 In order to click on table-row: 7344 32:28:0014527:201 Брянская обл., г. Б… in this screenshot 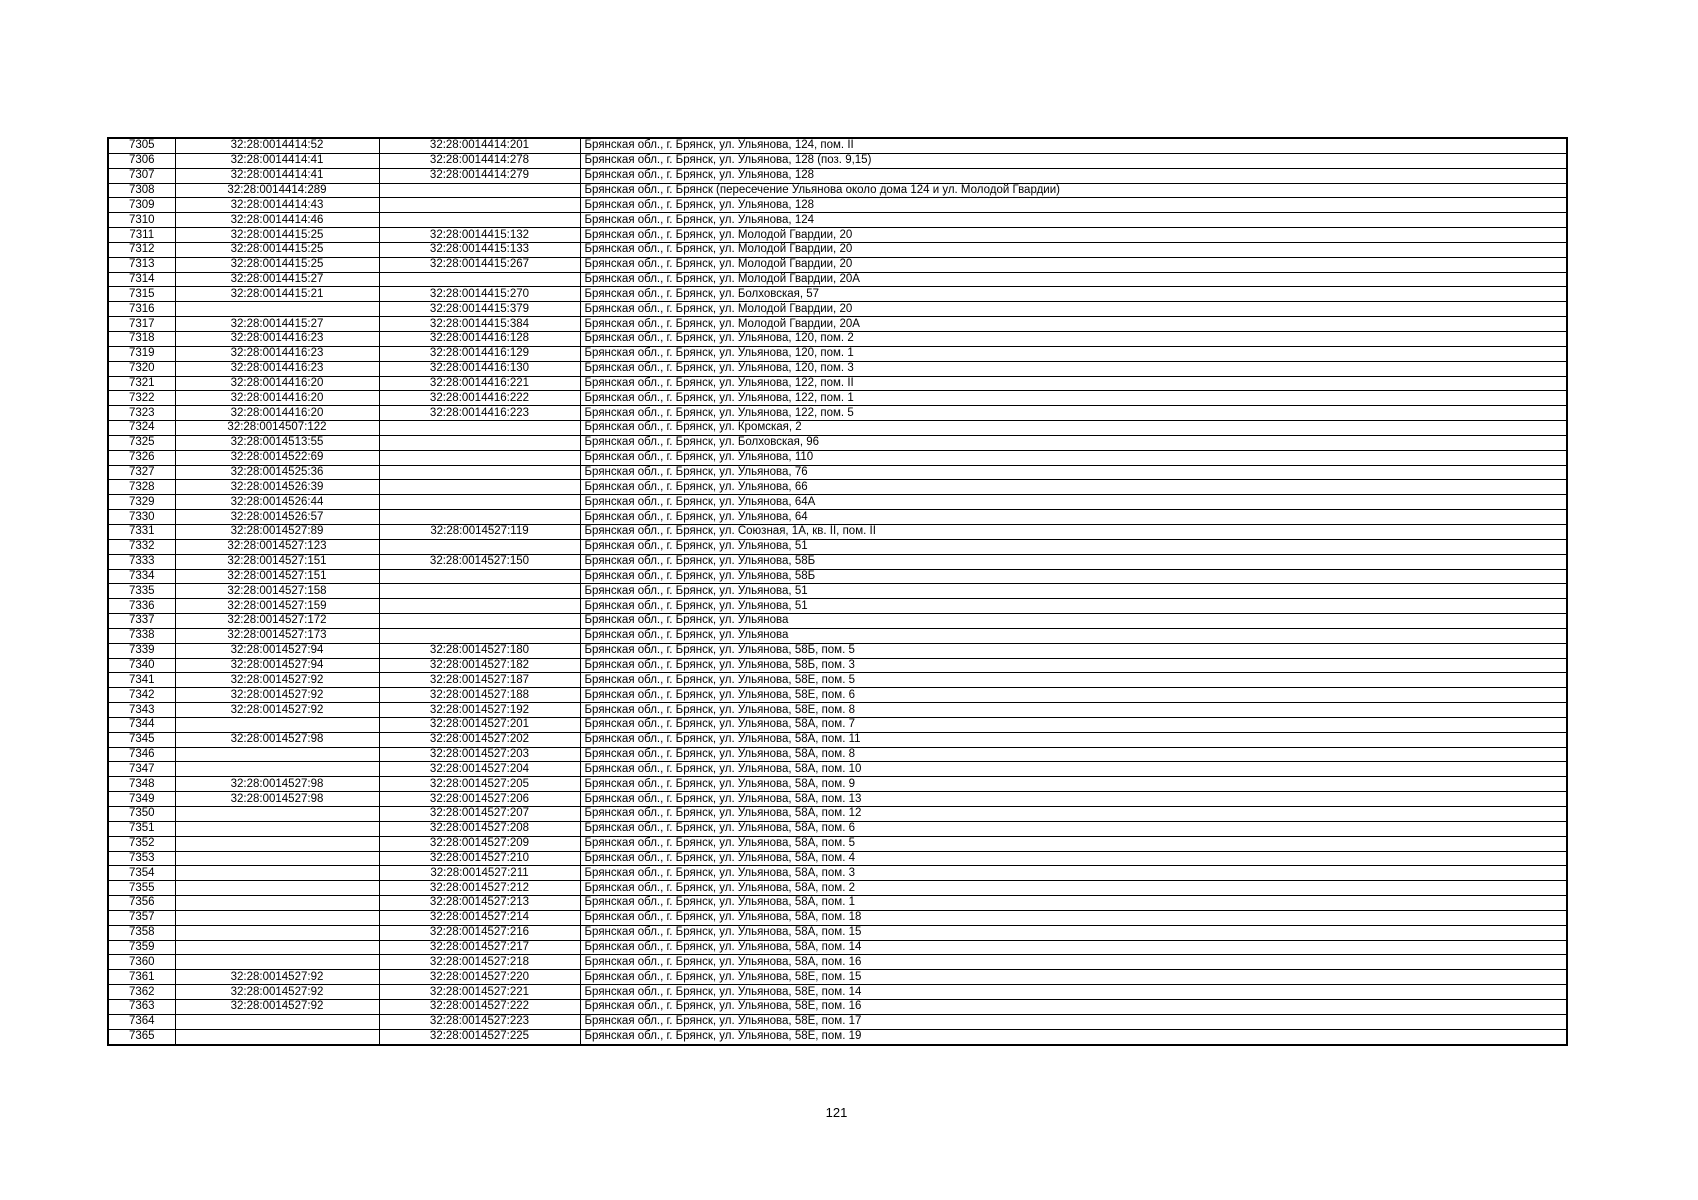, I will do `click(837, 724)`.